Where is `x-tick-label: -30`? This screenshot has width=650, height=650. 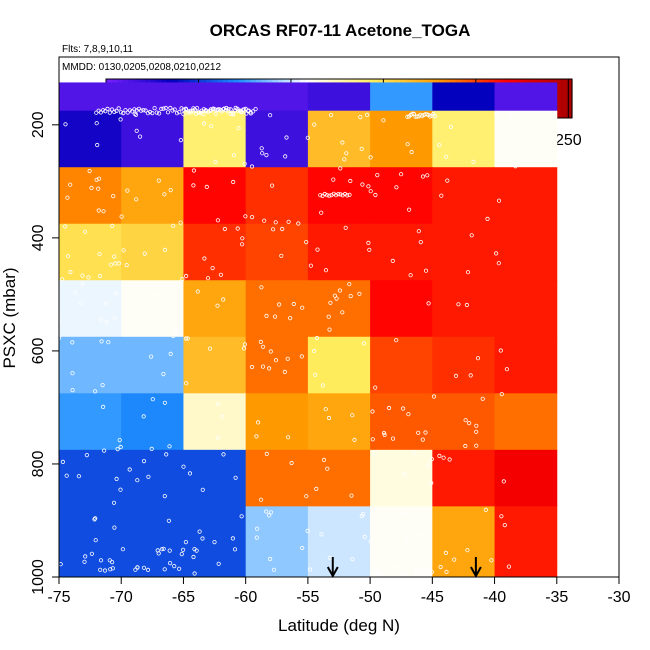 x-tick-label: -30 is located at coordinates (618, 597).